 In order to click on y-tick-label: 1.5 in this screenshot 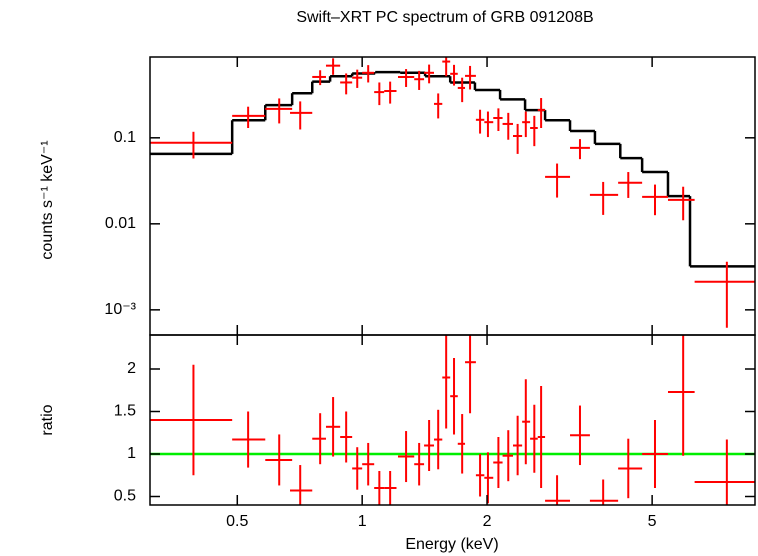, I will do `click(125, 411)`.